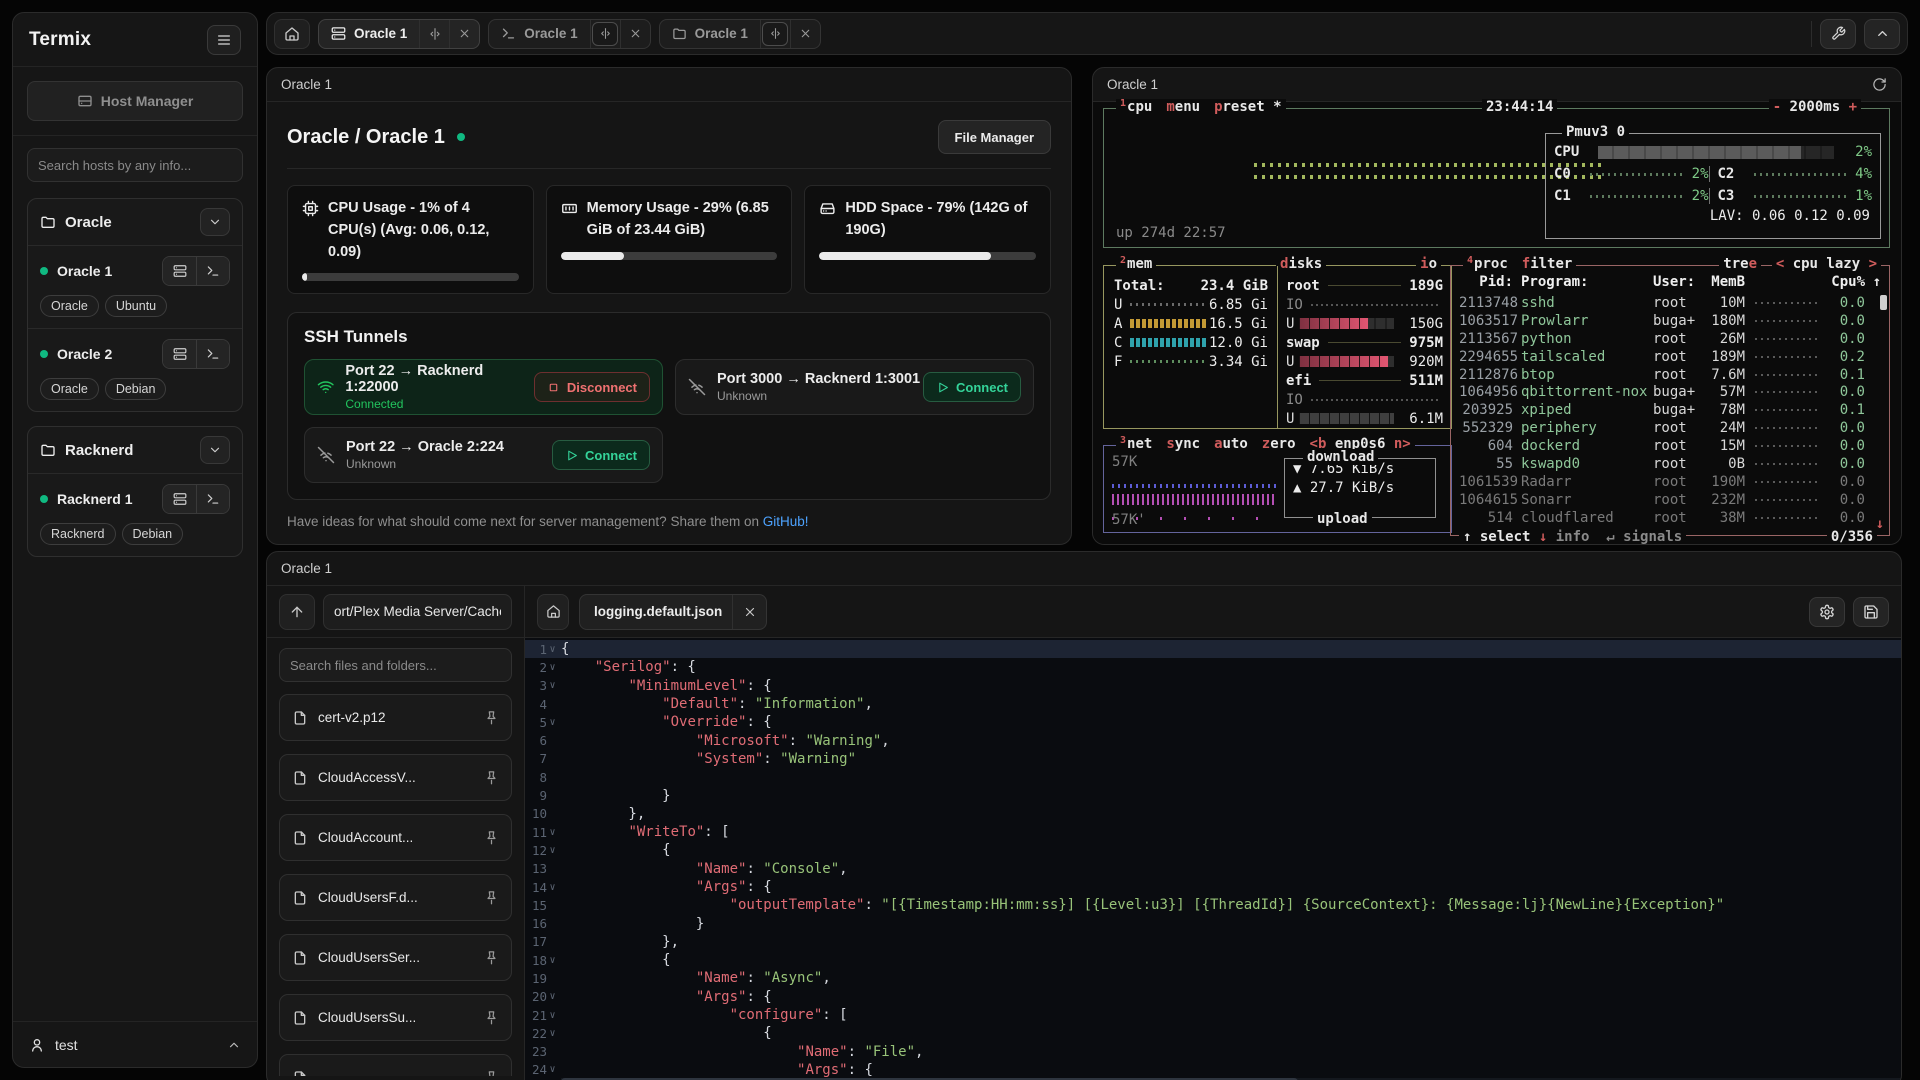 The image size is (1920, 1080). What do you see at coordinates (591, 387) in the screenshot?
I see `disconnect-tunnel-button: Disconnect` at bounding box center [591, 387].